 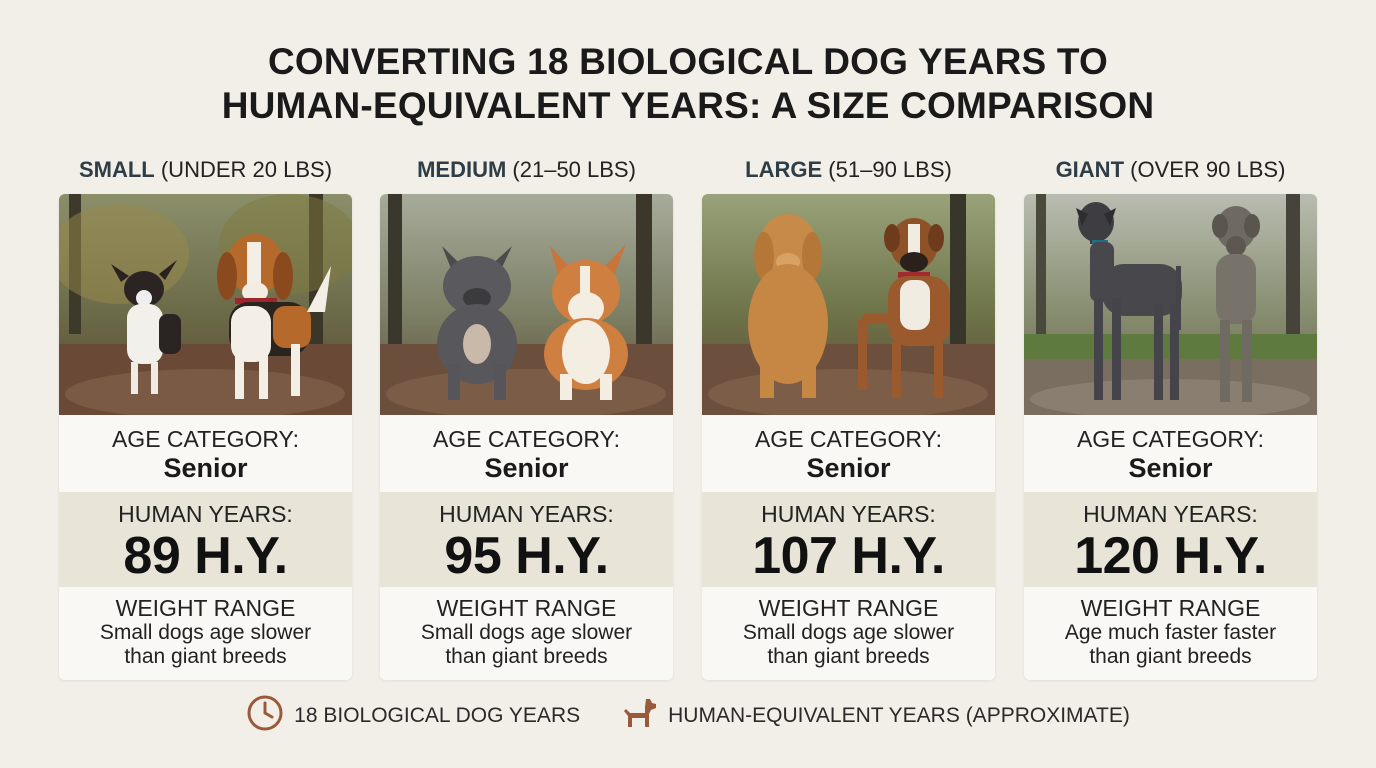 I want to click on human-years-section: HUMAN YEARS: 89 H.Y., so click(x=205, y=539).